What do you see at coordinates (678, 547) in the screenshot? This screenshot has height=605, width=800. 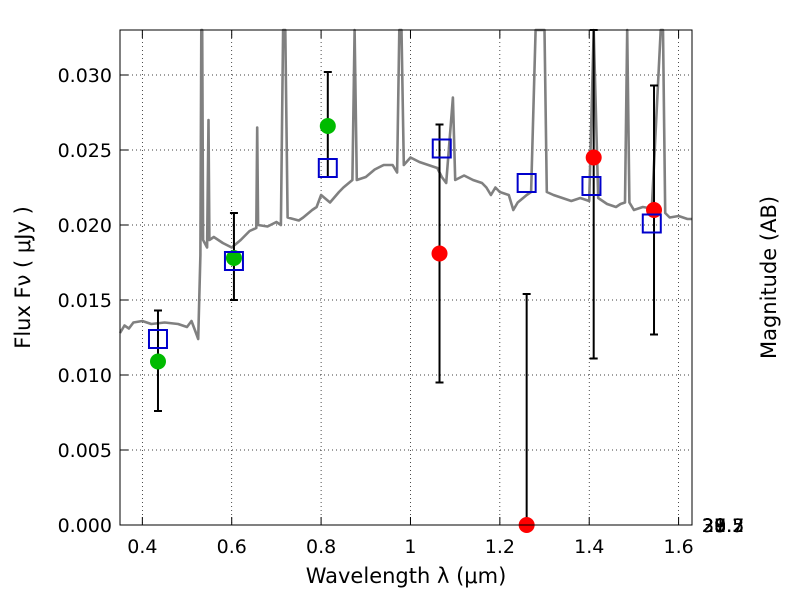 I see `x-tick-label: 1.6` at bounding box center [678, 547].